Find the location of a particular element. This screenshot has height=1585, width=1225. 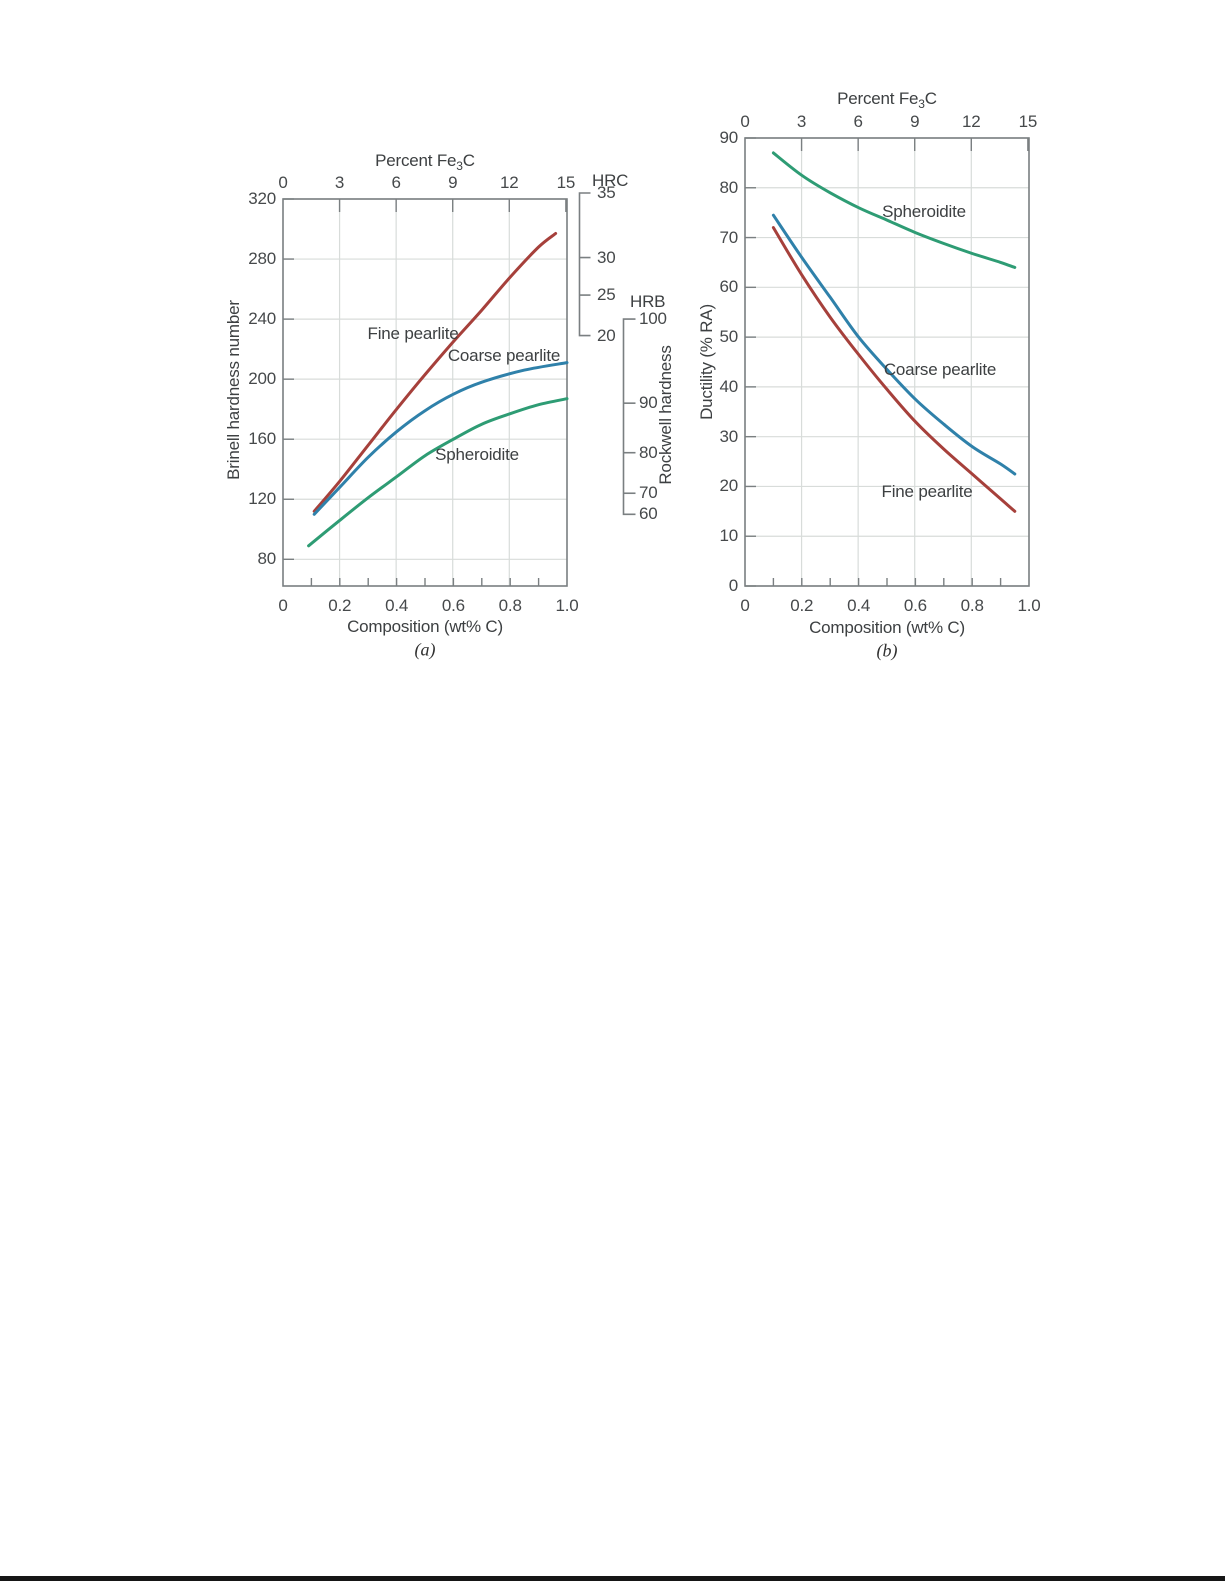

page-bottom-rule is located at coordinates (612, 1578).